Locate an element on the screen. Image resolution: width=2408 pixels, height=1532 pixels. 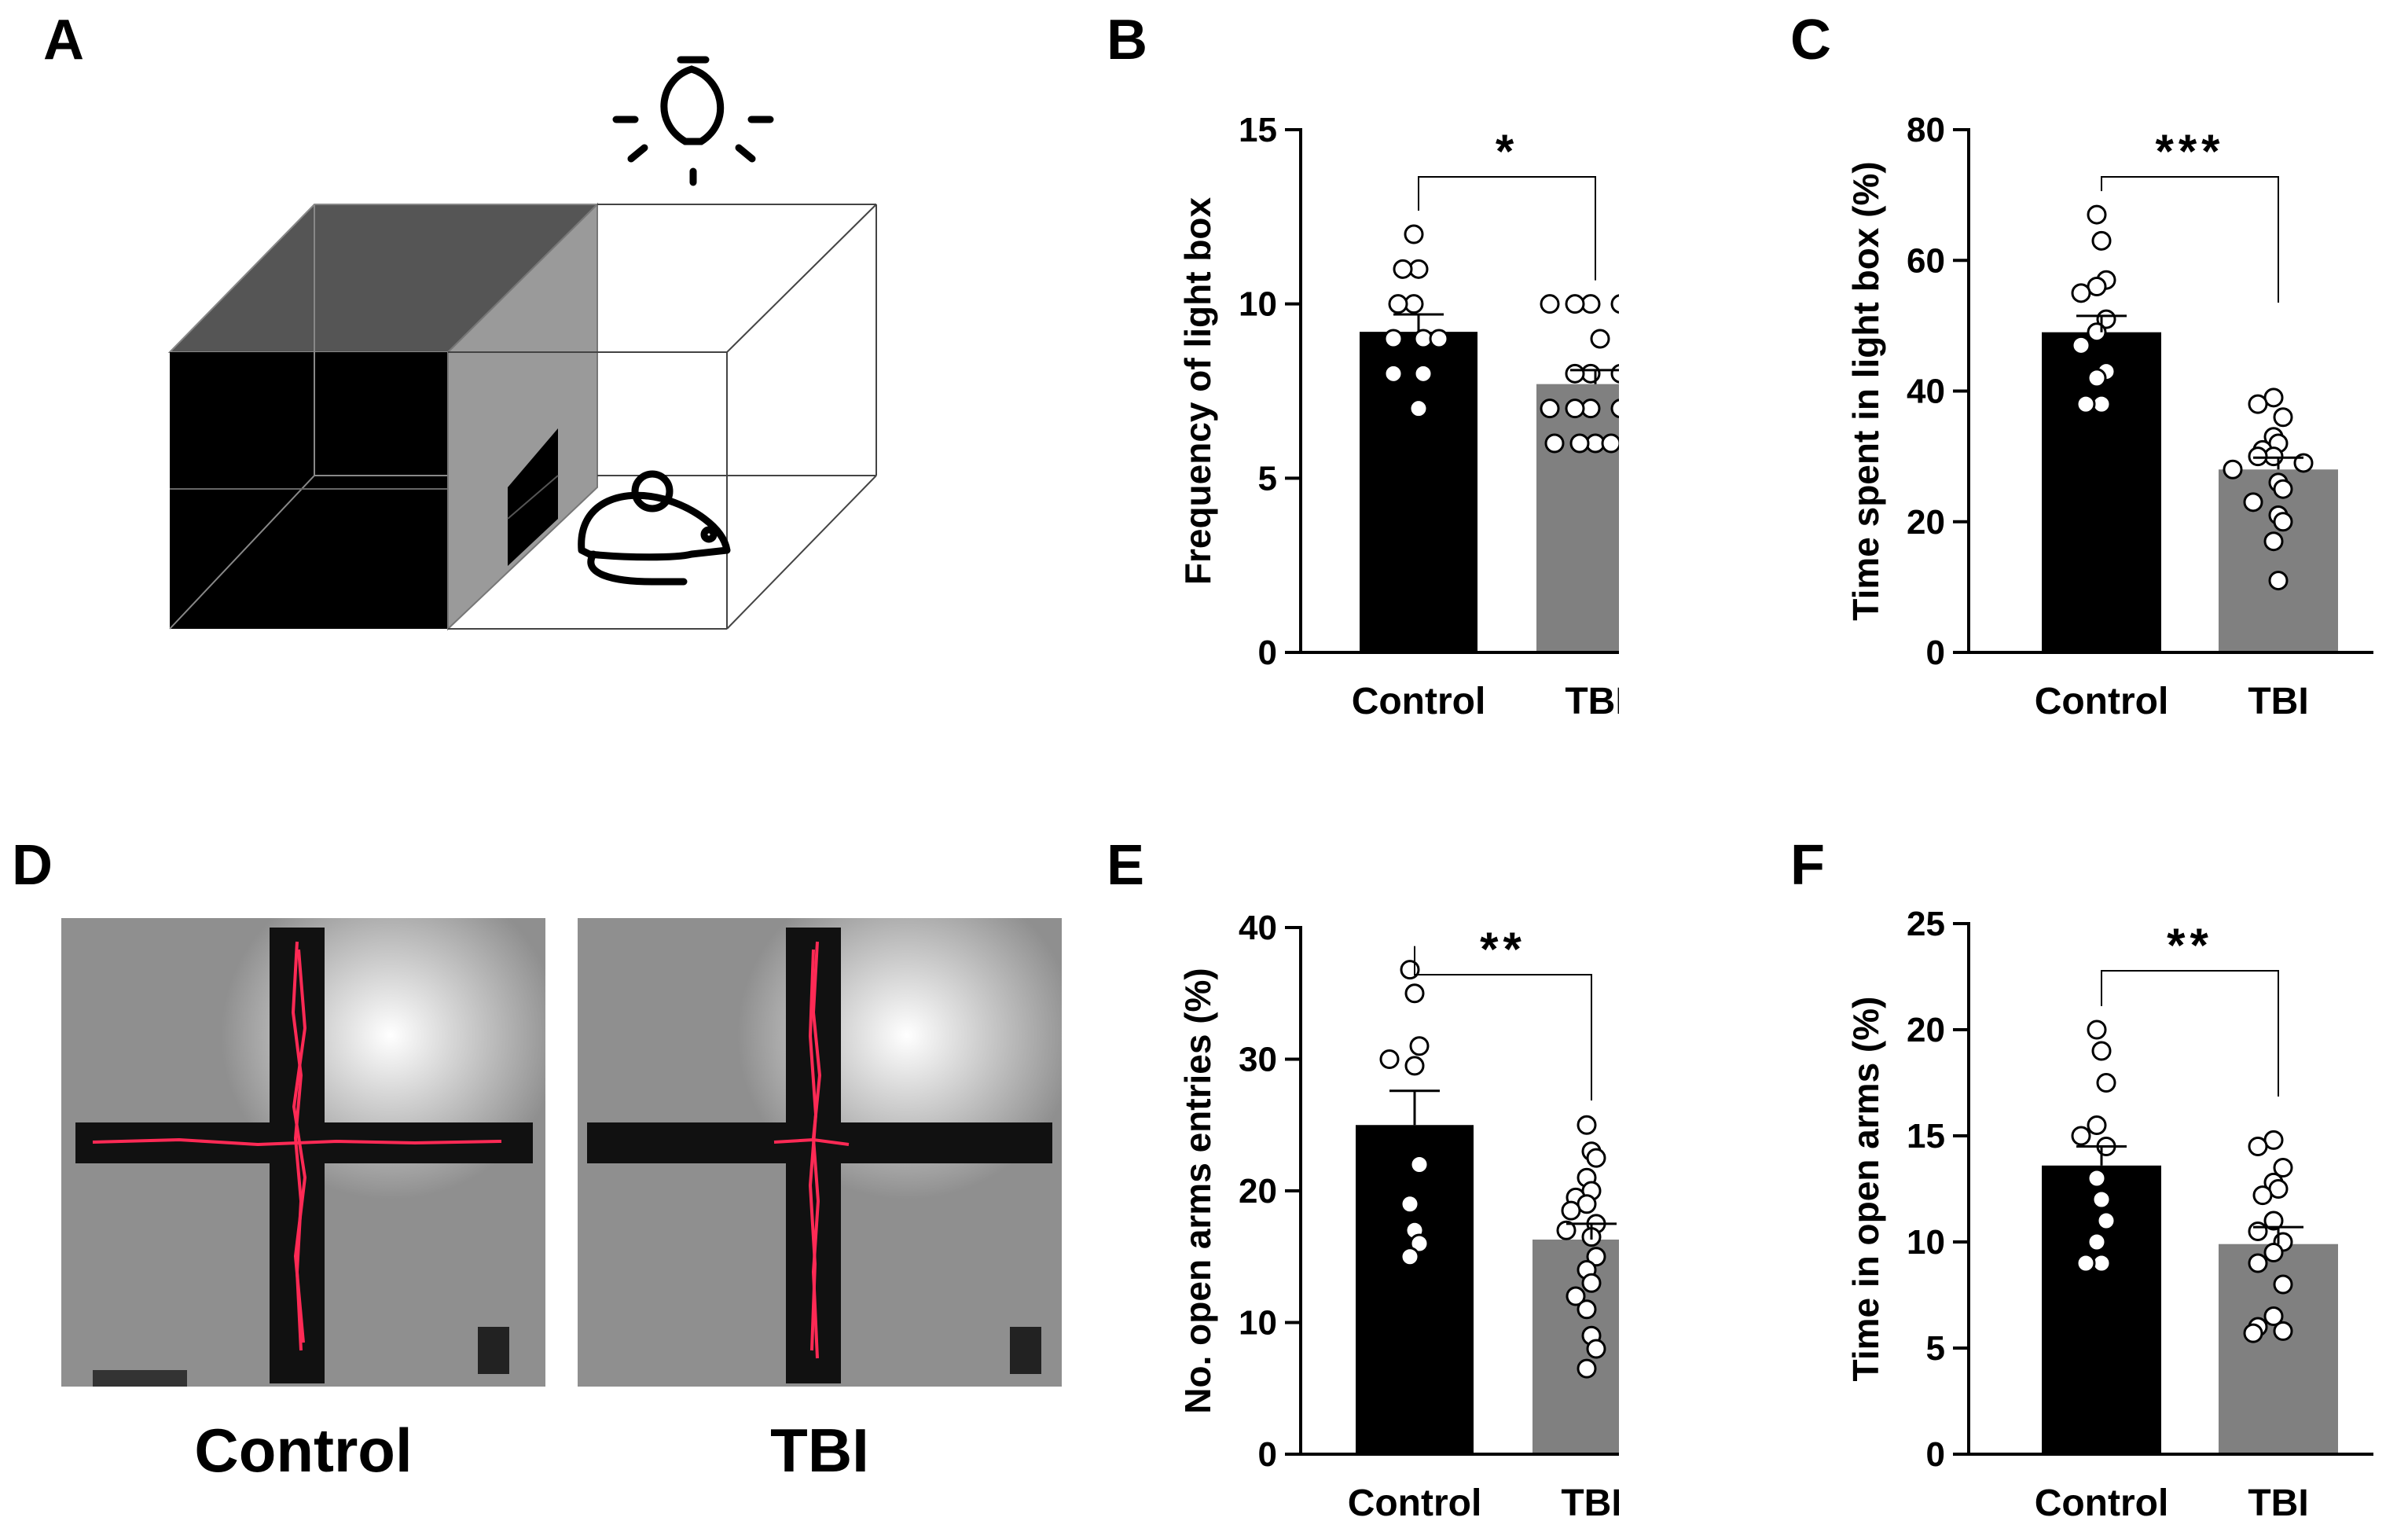
panel-label-b: B is located at coordinates (1127, 40).